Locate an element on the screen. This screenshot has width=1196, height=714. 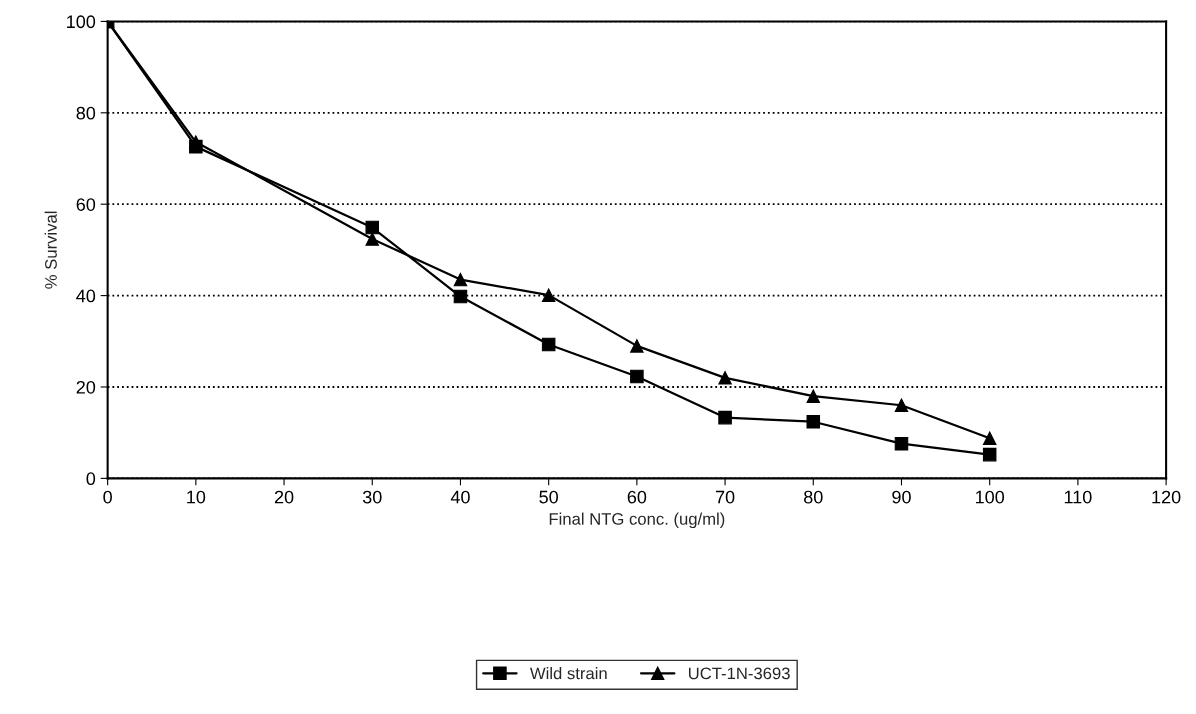
x-tick-label: 100 is located at coordinates (990, 497).